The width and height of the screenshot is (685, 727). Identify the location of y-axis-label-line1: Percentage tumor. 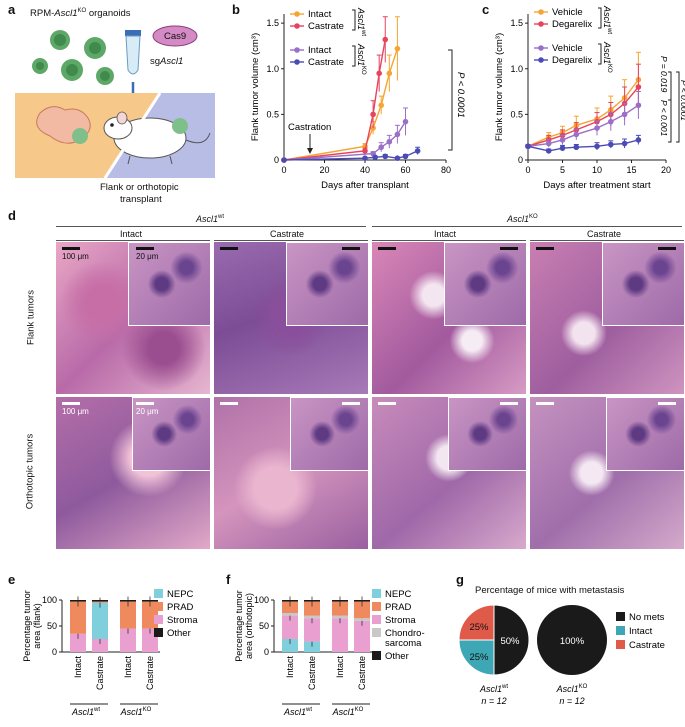
(239, 626).